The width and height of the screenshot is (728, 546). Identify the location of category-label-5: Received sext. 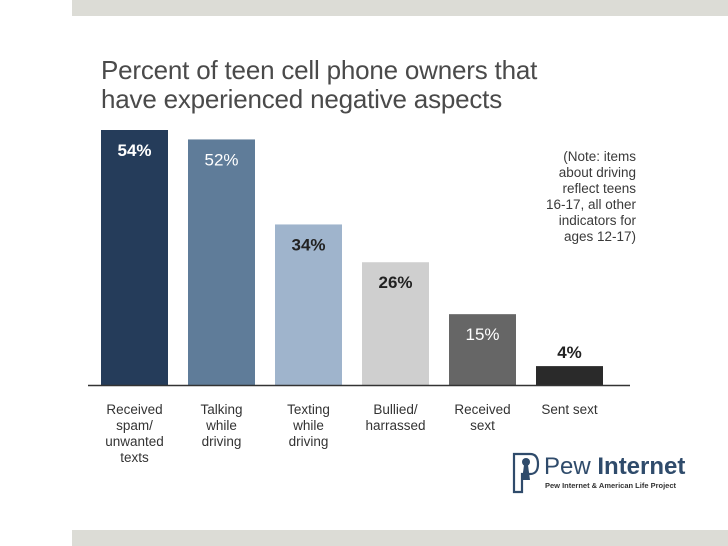
(482, 417).